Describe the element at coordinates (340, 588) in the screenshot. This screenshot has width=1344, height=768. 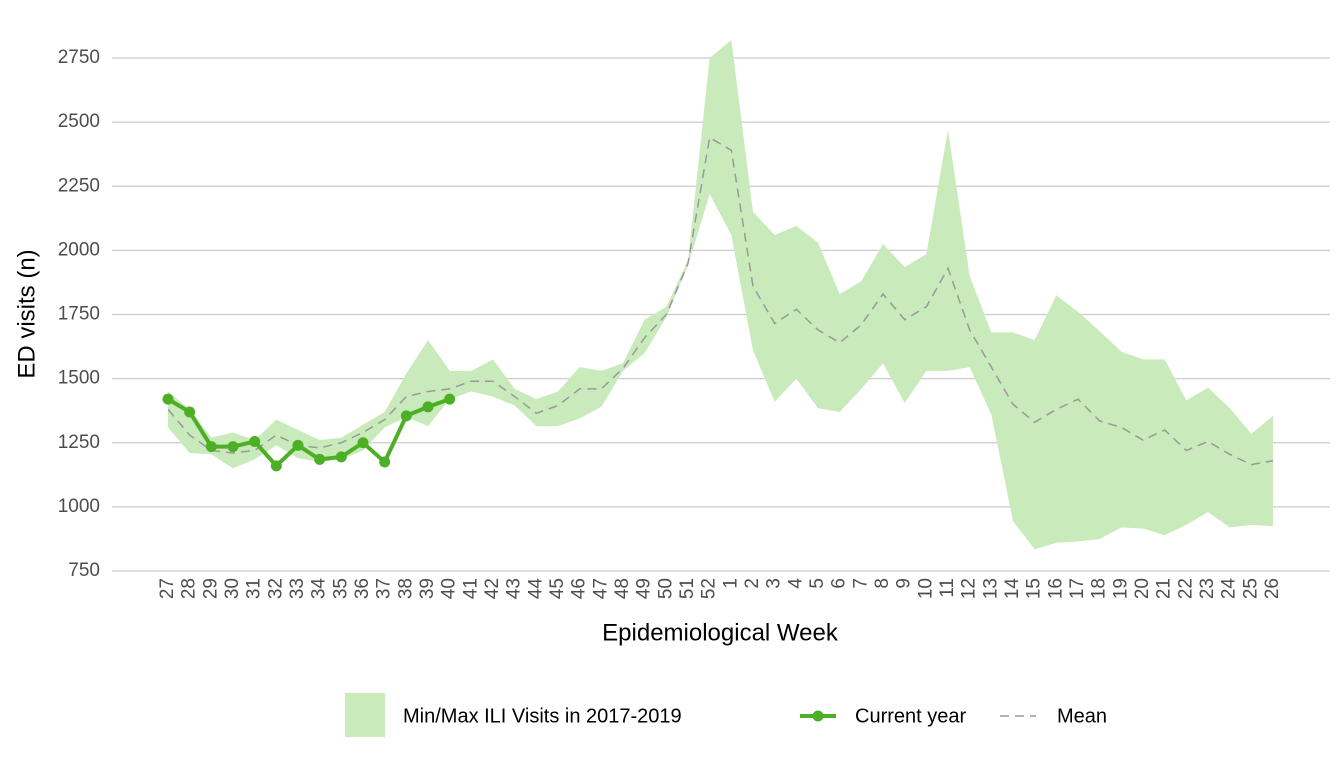
I see `x-tick-label: 35` at that location.